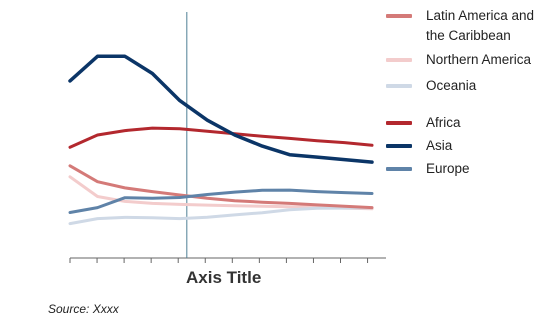 The width and height of the screenshot is (548, 320). What do you see at coordinates (224, 277) in the screenshot?
I see `x-axis-title: Axis Title` at bounding box center [224, 277].